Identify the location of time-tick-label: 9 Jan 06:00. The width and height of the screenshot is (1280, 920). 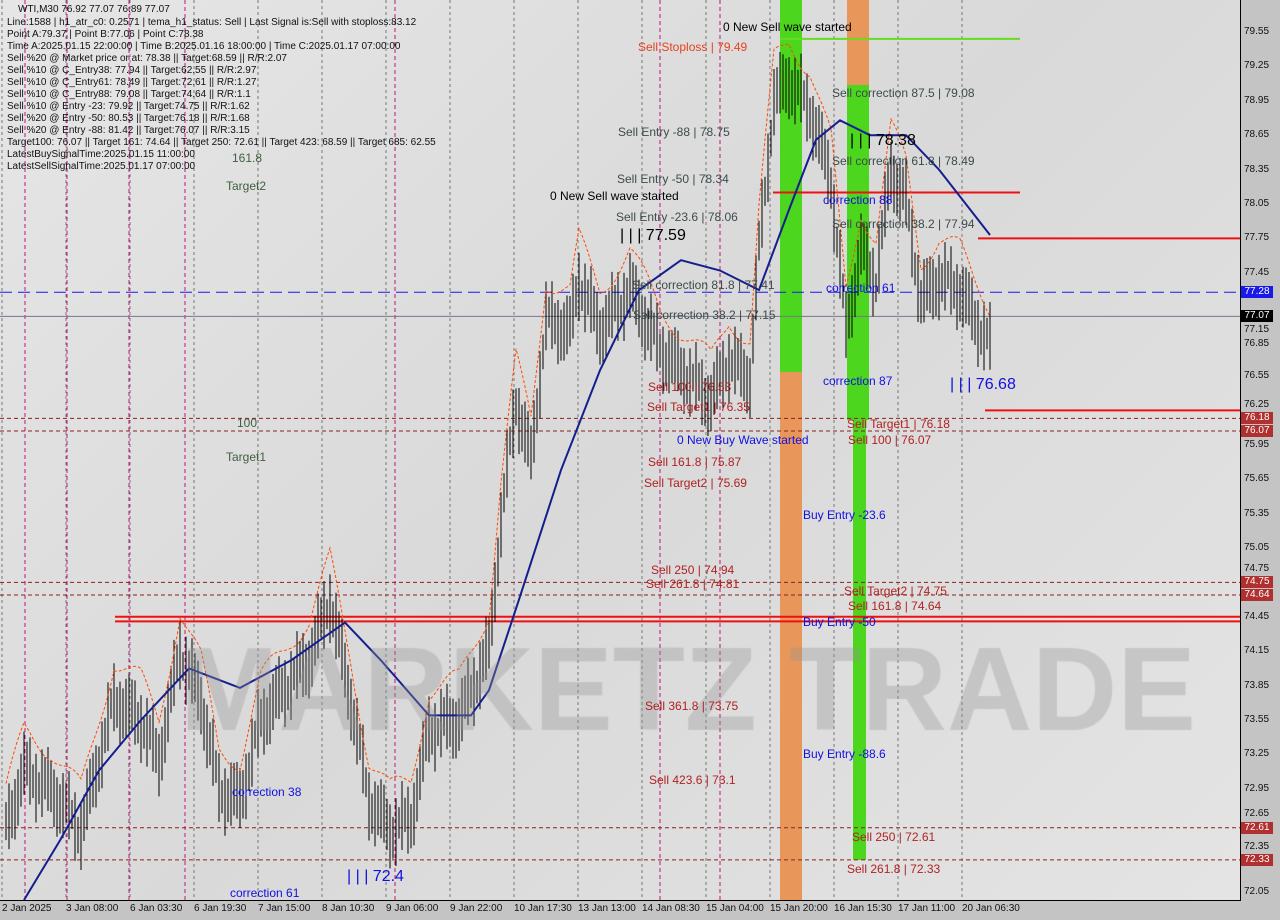
(412, 908).